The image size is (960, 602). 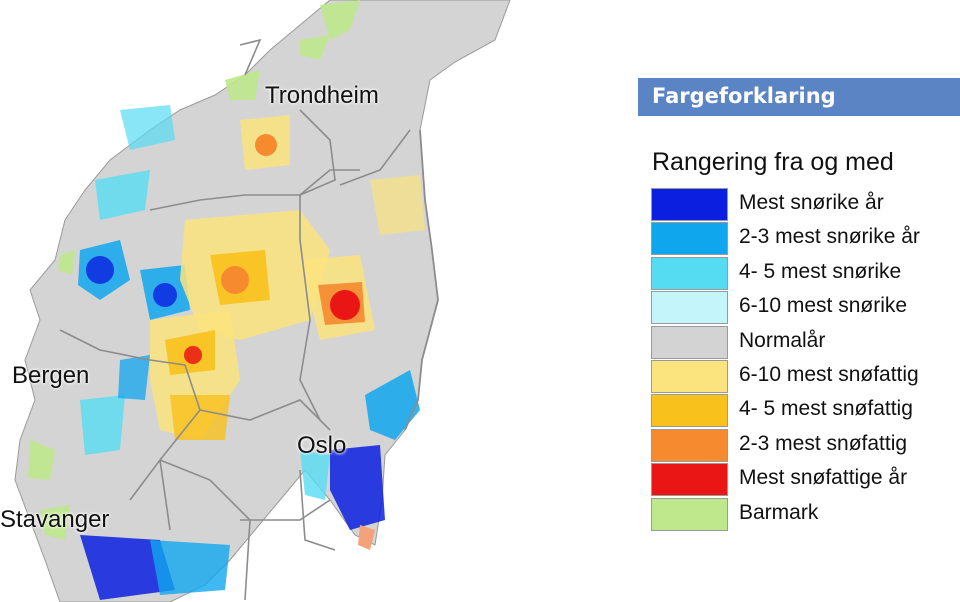 What do you see at coordinates (154, 352) in the screenshot?
I see `snow-rich-west` at bounding box center [154, 352].